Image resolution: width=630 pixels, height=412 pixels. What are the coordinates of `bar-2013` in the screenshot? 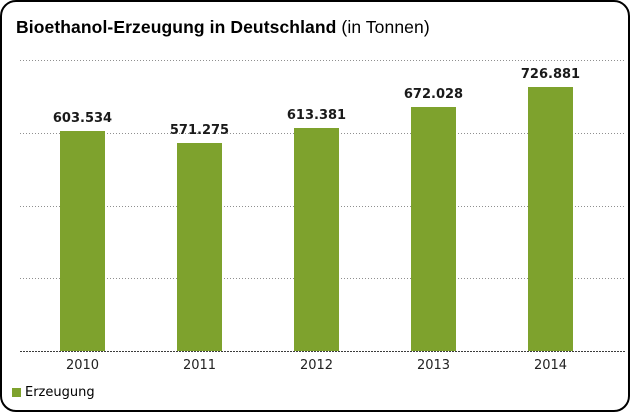 It's located at (433, 228).